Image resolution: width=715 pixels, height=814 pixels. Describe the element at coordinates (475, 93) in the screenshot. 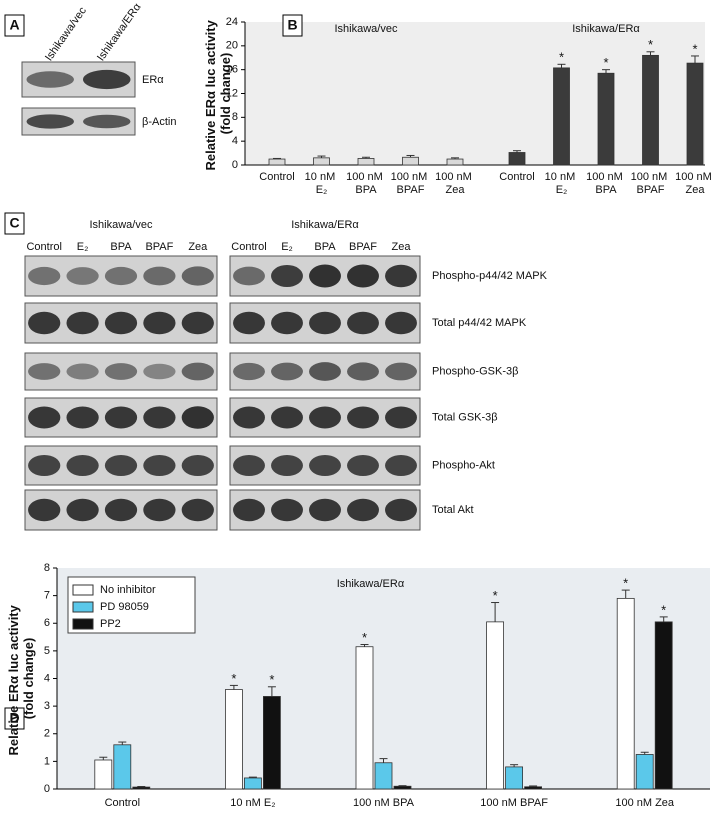

I see `plot-background` at that location.